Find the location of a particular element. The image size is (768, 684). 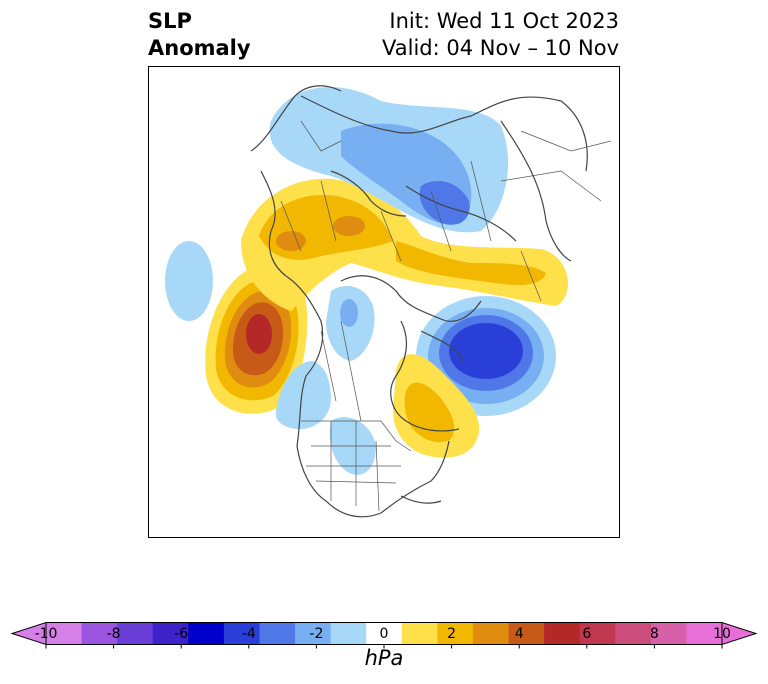

colorbar-tick-label: -6 is located at coordinates (181, 634).